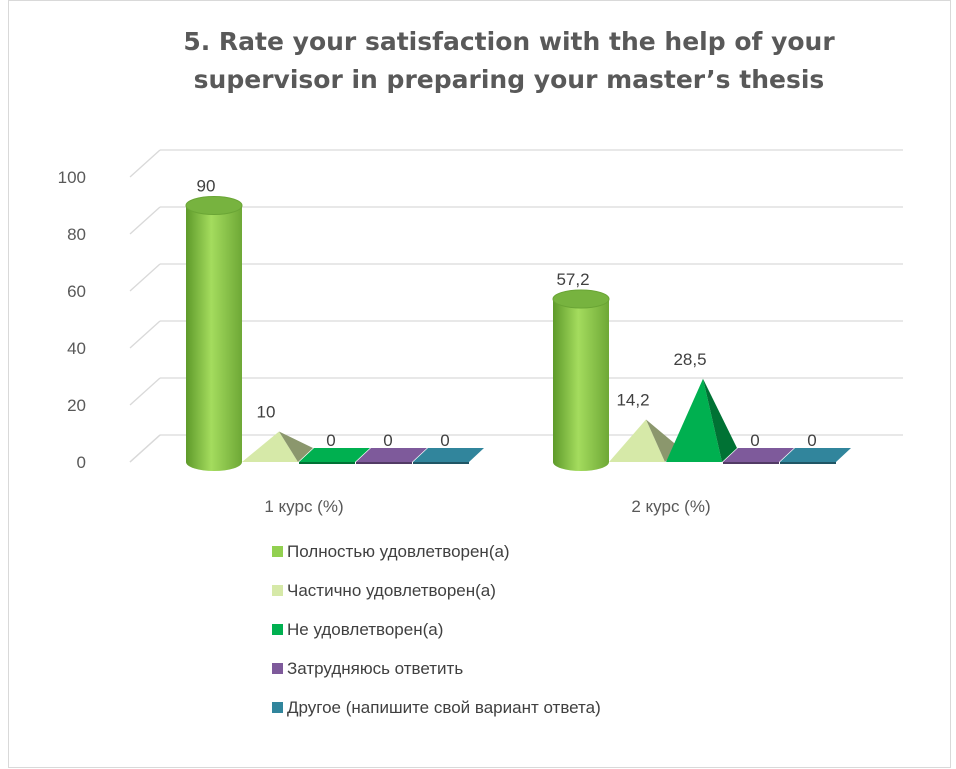 This screenshot has width=956, height=769. I want to click on y-tick-label: 20, so click(76, 405).